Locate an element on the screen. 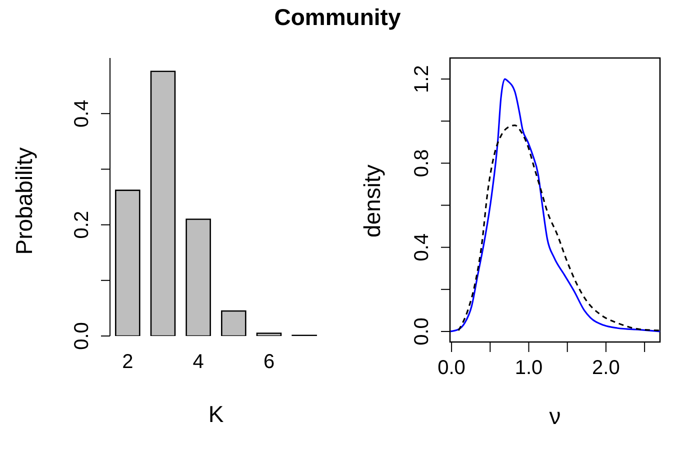 The width and height of the screenshot is (675, 450). x-axis-title: ν is located at coordinates (555, 416).